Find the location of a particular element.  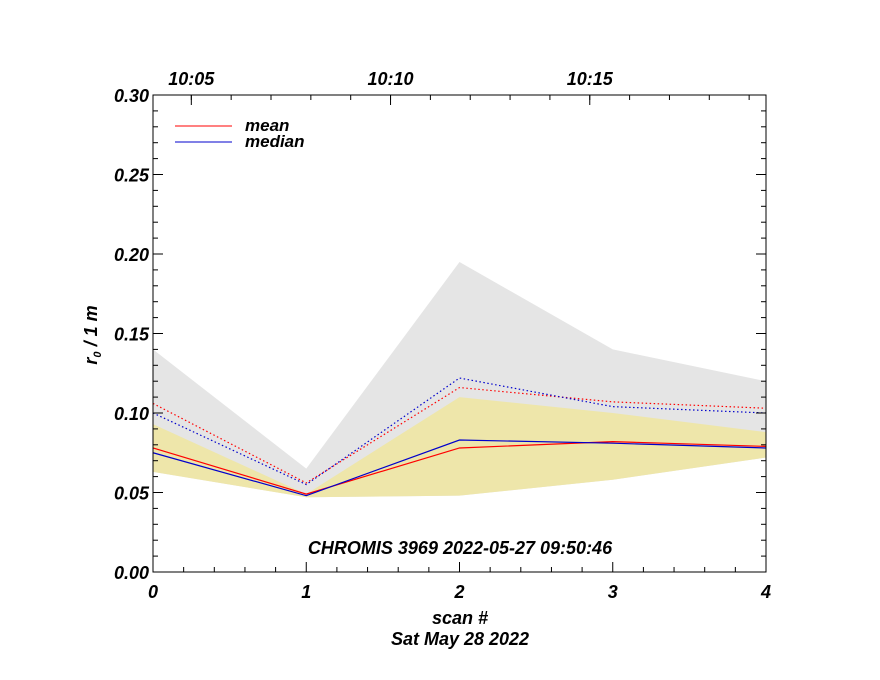

top-tick-label: 10:10 is located at coordinates (391, 79).